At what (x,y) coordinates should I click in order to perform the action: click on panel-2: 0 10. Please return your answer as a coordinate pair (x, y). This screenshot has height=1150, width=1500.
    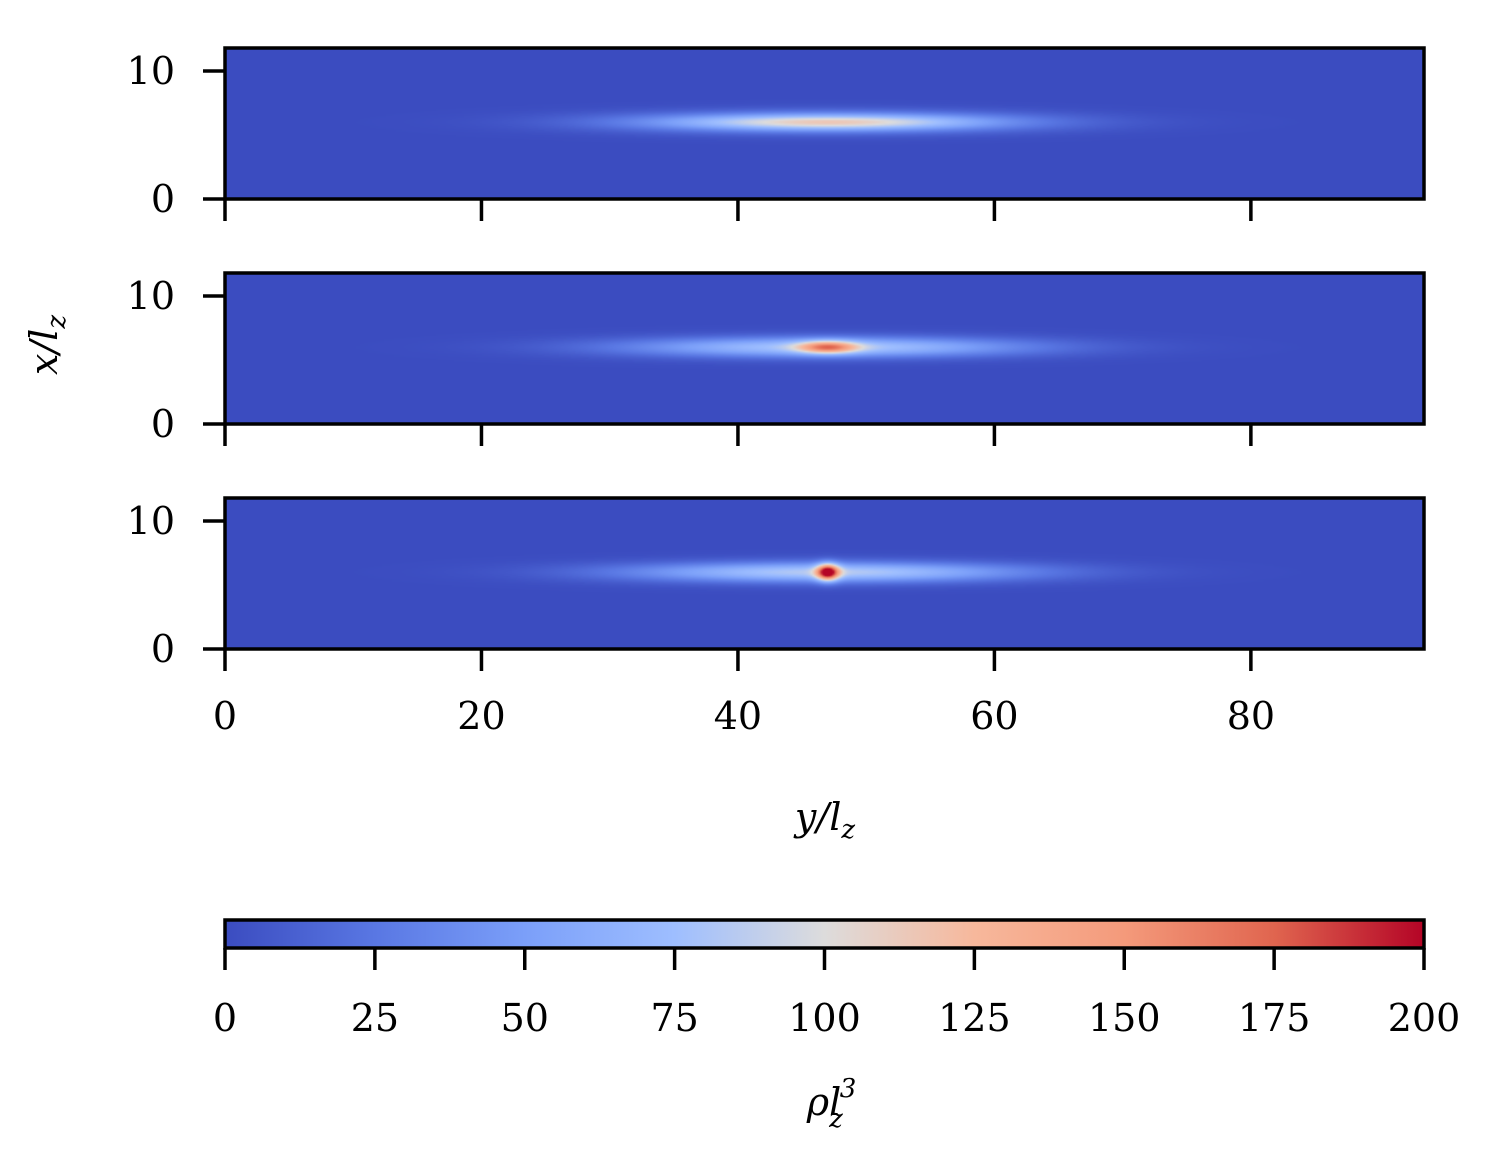
    Looking at the image, I should click on (776, 358).